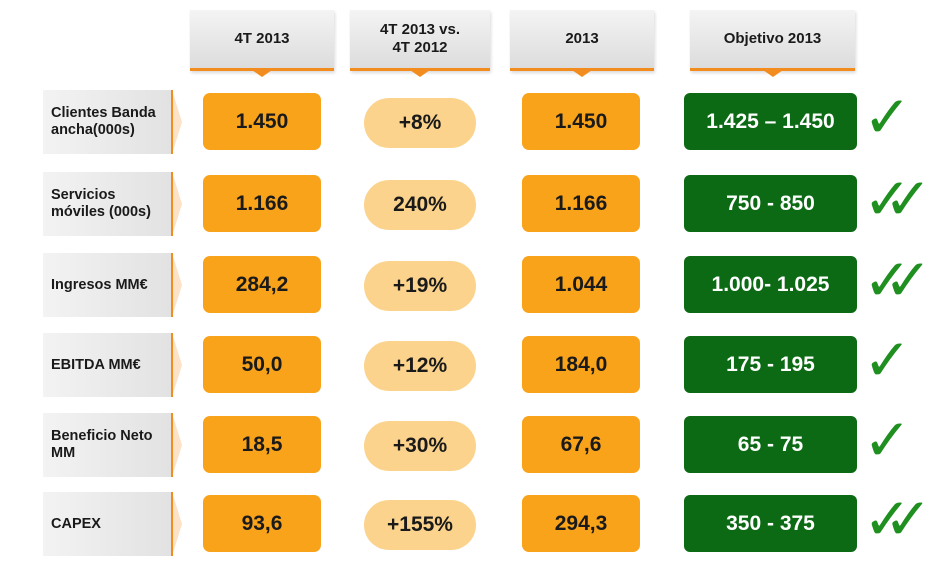  Describe the element at coordinates (112, 122) in the screenshot. I see `row-label: Clientes Banda ancha(000s)` at that location.